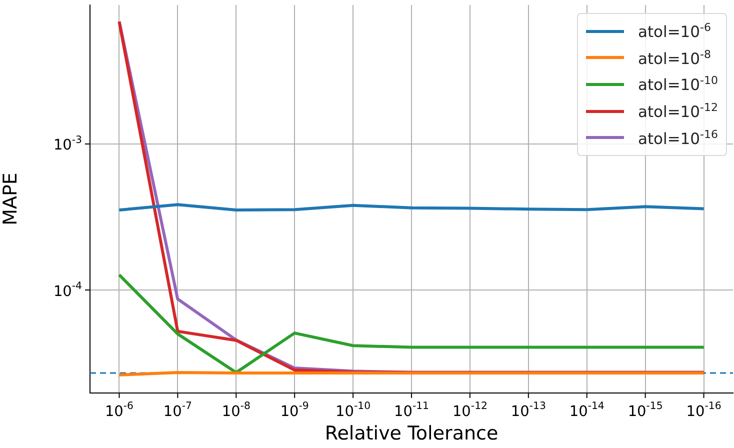 The image size is (734, 448). I want to click on legend-label: atol=10$^{-12}$, so click(678, 111).